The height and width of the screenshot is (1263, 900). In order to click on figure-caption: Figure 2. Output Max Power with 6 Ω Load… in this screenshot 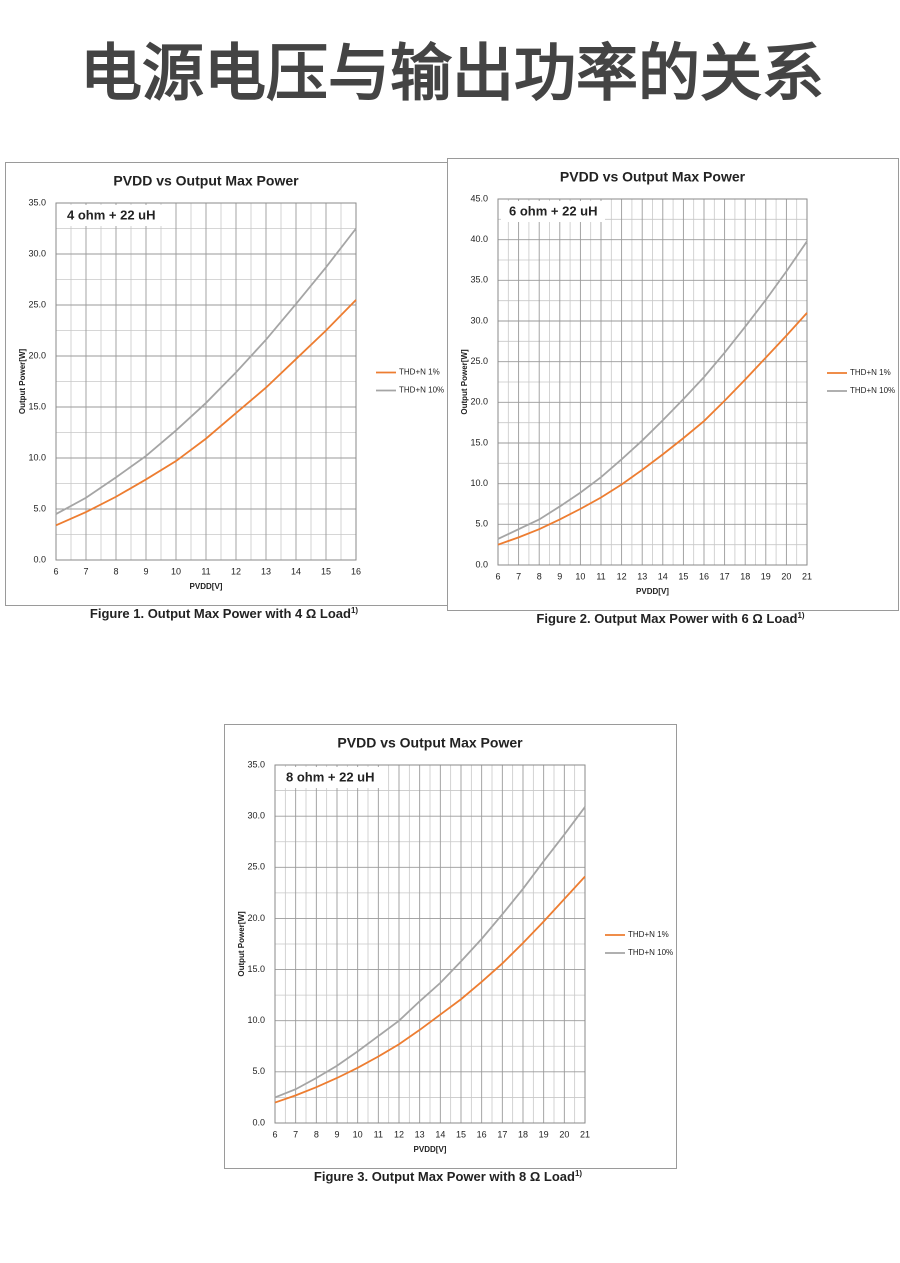, I will do `click(670, 618)`.